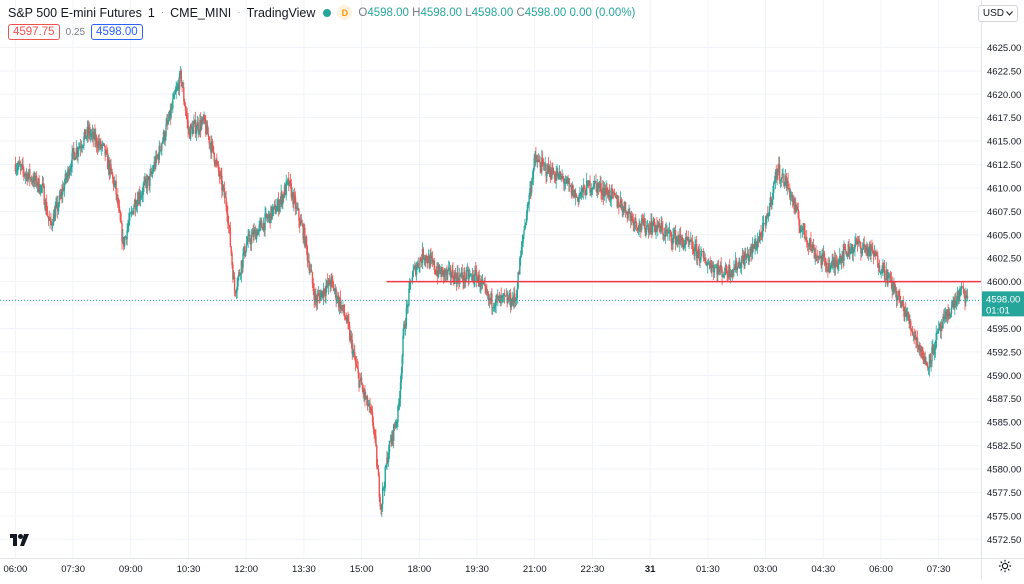 The image size is (1024, 584). I want to click on symbol-name: S&P 500 E-mini Futures, so click(75, 12).